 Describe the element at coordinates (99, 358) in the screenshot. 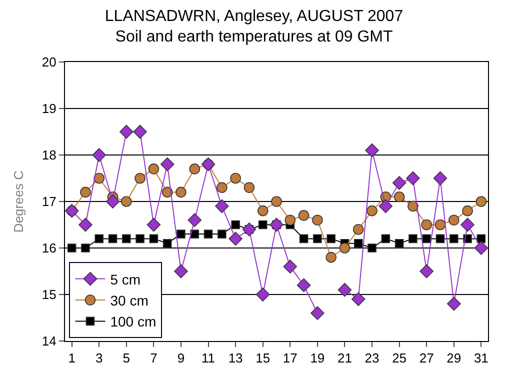

I see `x-tick-label: 3` at that location.